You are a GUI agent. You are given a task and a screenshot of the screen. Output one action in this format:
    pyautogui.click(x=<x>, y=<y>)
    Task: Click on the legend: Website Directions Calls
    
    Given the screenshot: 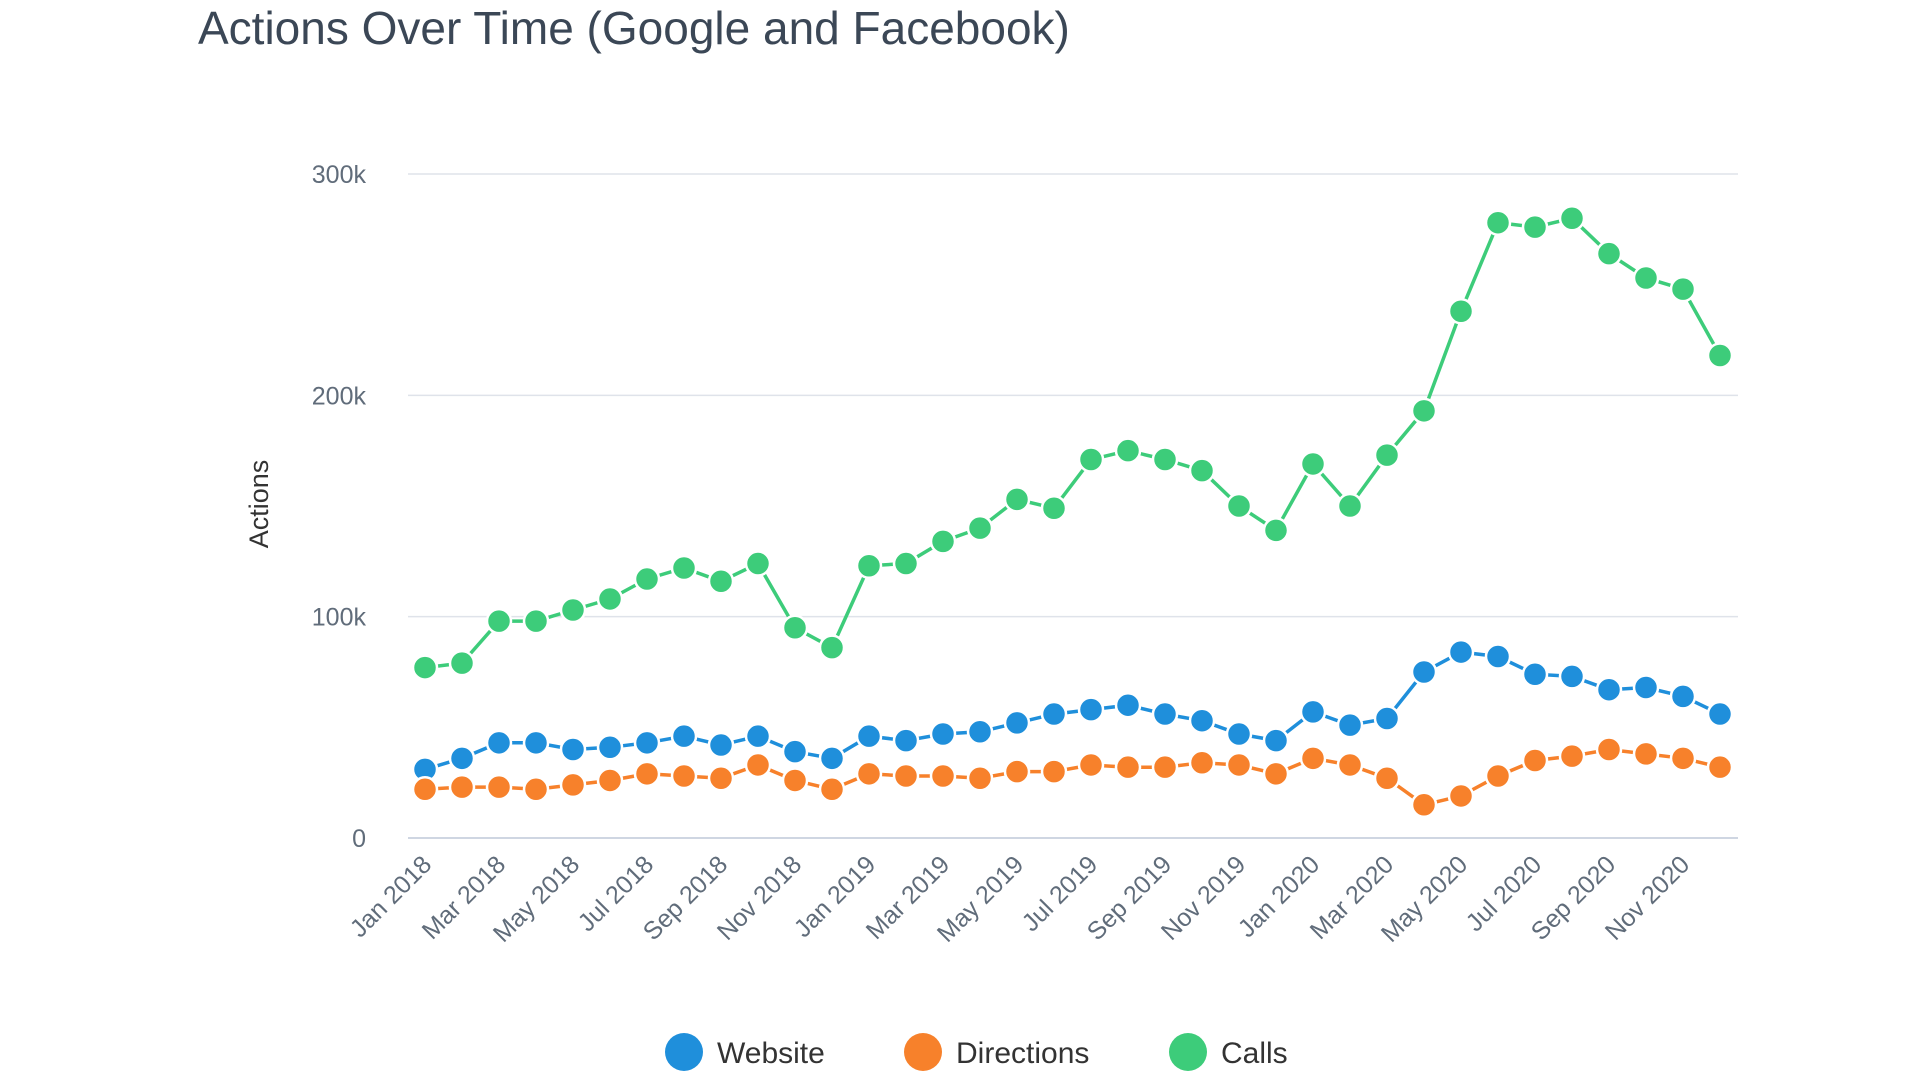 What is the action you would take?
    pyautogui.click(x=976, y=1052)
    